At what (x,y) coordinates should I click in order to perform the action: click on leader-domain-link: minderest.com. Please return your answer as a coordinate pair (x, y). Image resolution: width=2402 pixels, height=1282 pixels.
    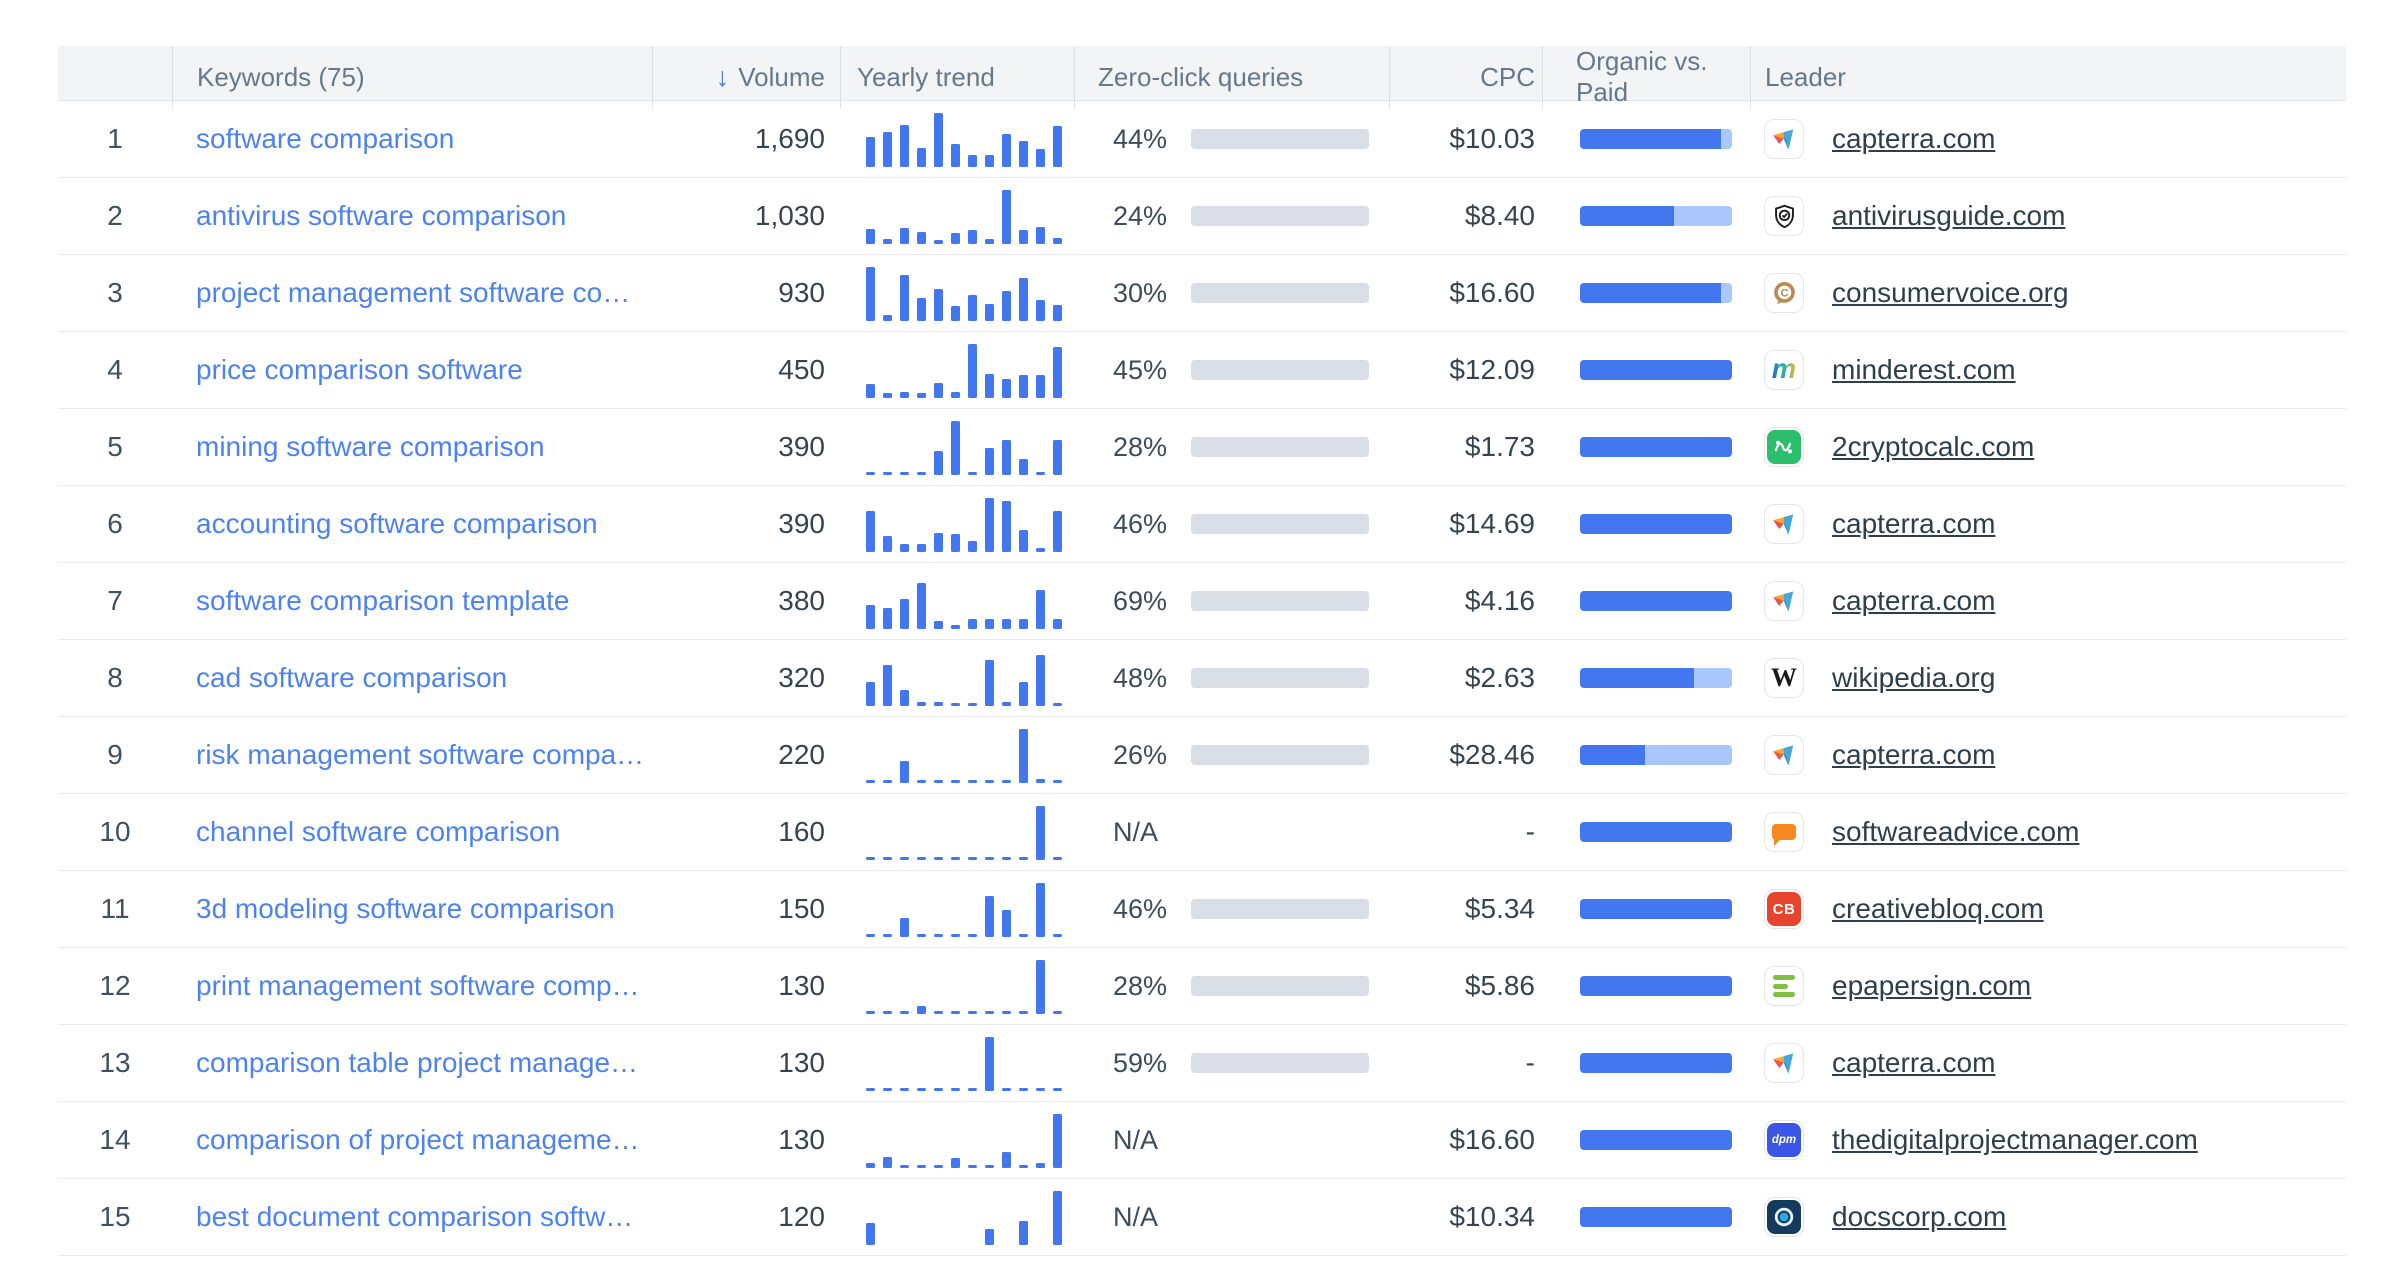
    Looking at the image, I should click on (1924, 369).